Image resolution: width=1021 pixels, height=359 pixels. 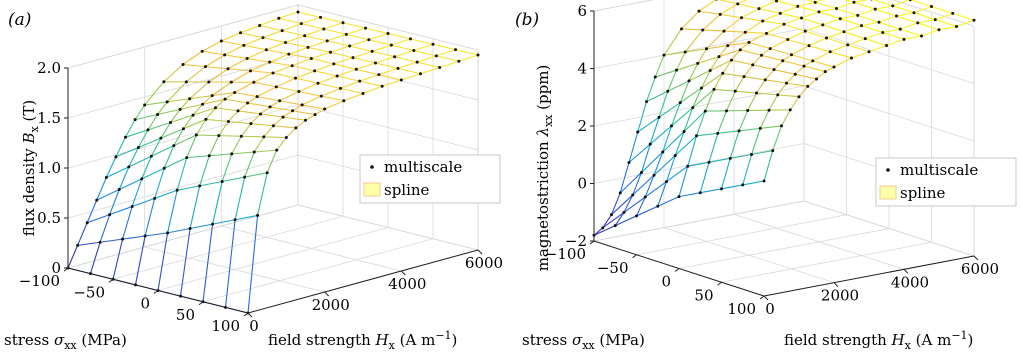 What do you see at coordinates (582, 69) in the screenshot?
I see `z-tick-label: 4` at bounding box center [582, 69].